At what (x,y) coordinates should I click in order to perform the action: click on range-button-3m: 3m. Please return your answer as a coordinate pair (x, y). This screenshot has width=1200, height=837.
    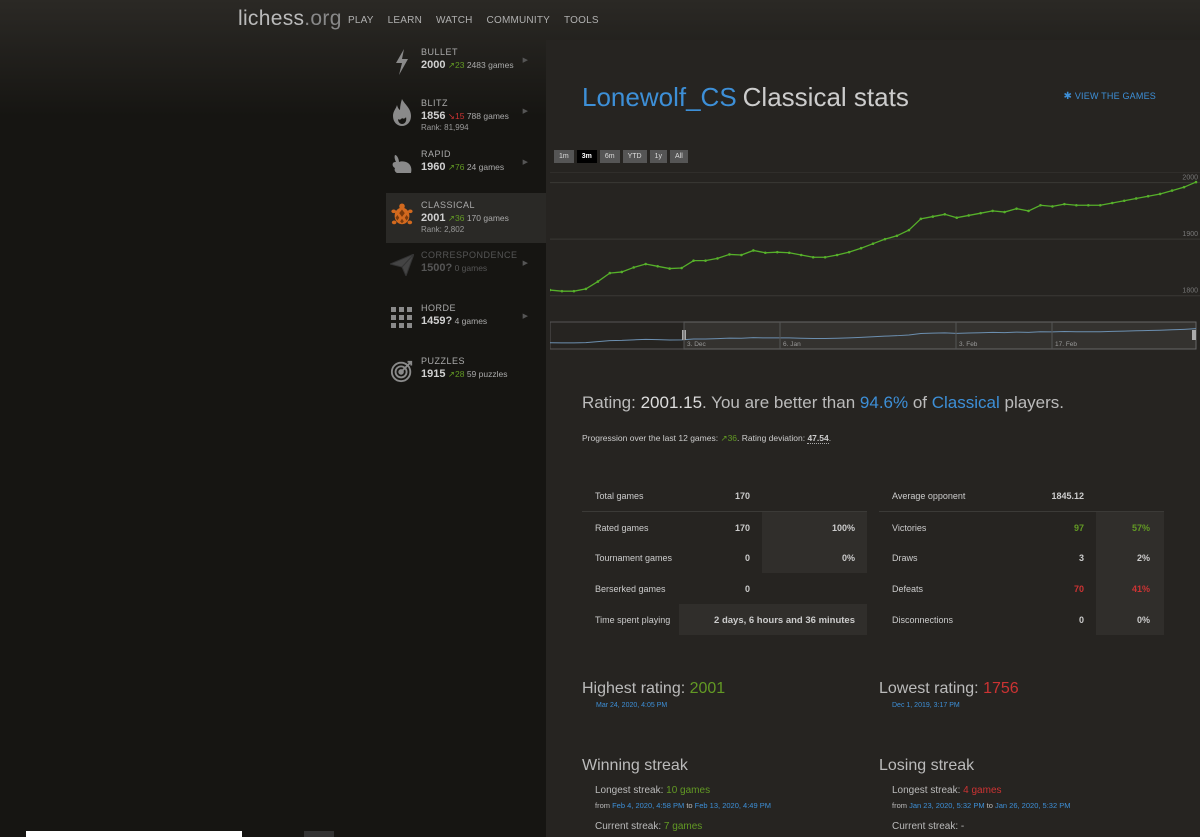
    Looking at the image, I should click on (586, 156).